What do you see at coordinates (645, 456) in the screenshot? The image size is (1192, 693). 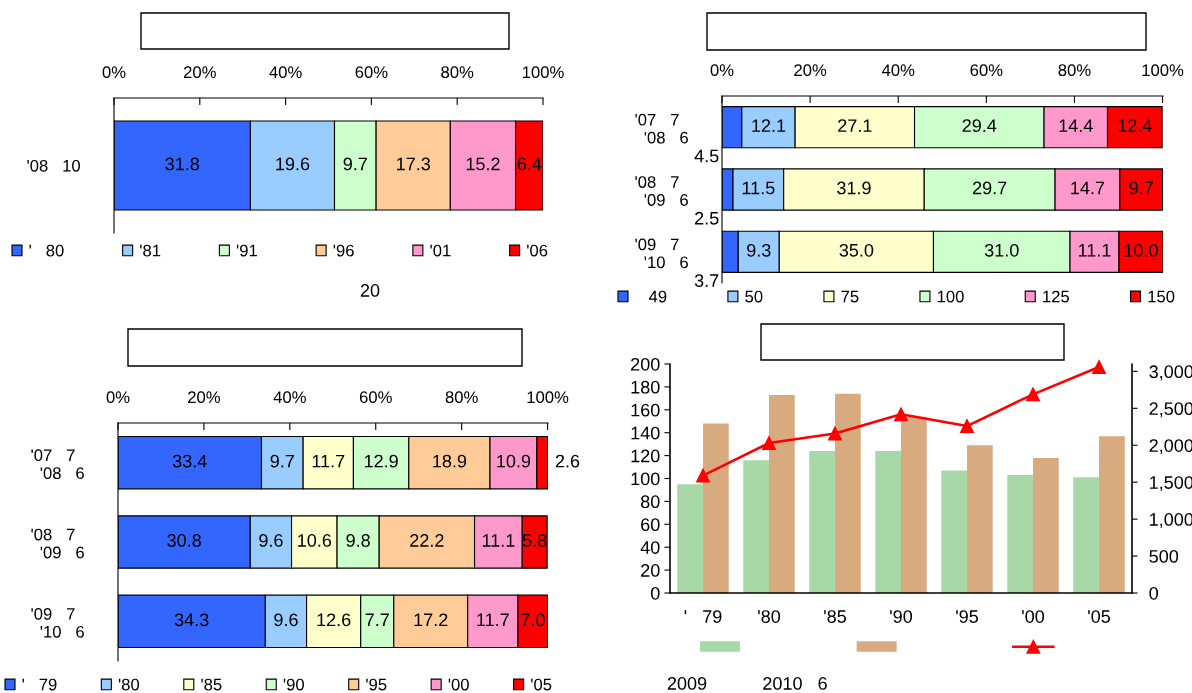 I see `y-tick-label: 120` at bounding box center [645, 456].